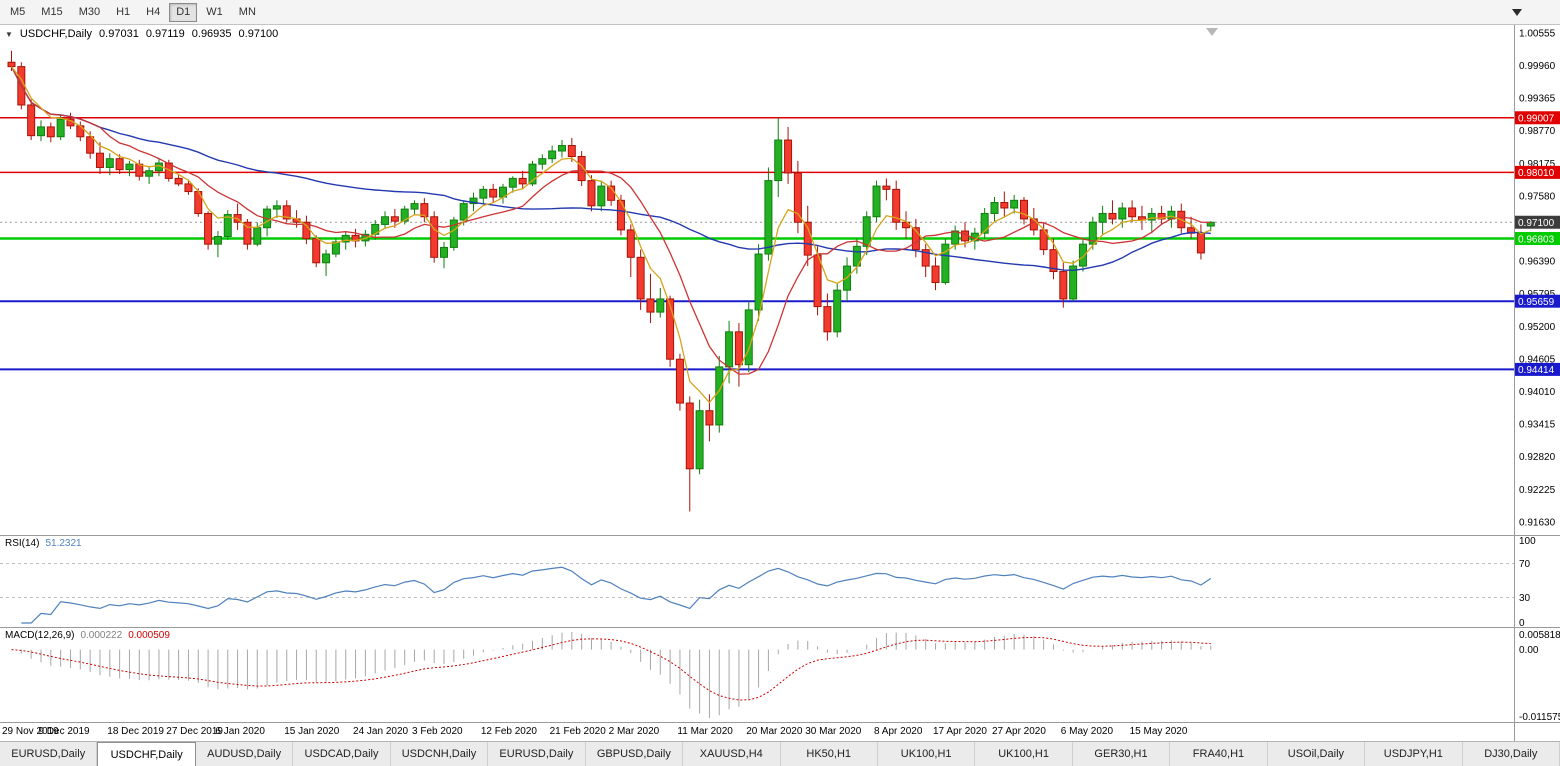  Describe the element at coordinates (898, 731) in the screenshot. I see `date-axis-label: 8 Apr 2020` at that location.